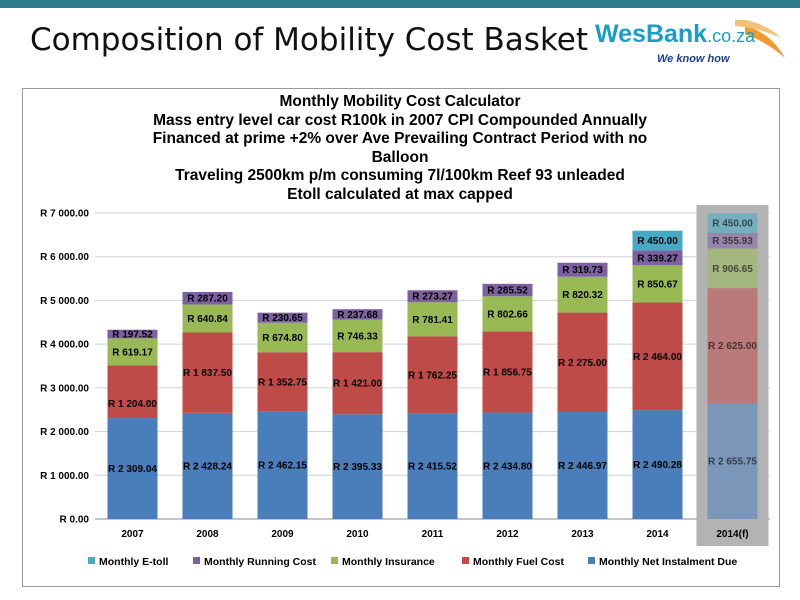  I want to click on x-tick-label: 2014, so click(657, 534).